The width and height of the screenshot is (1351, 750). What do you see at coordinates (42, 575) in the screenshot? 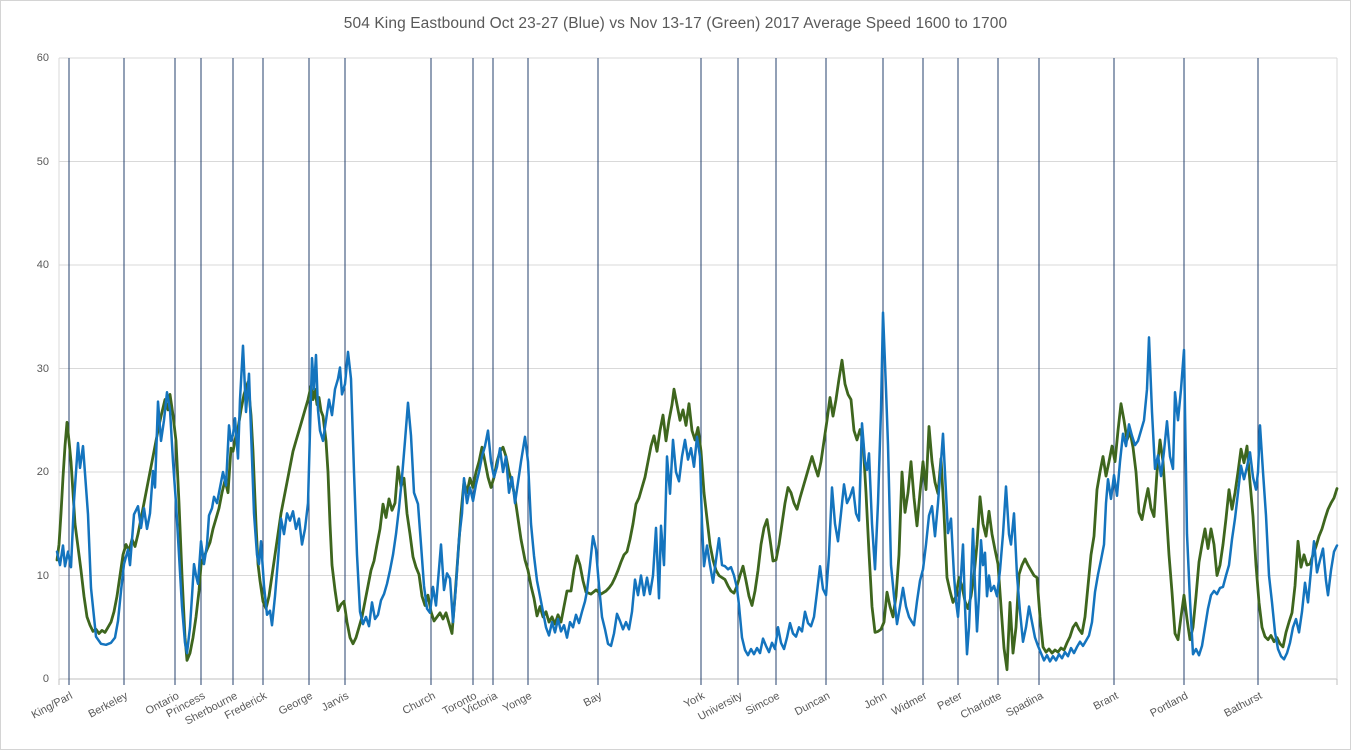
I see `y-axis-tick-label: 10` at bounding box center [42, 575].